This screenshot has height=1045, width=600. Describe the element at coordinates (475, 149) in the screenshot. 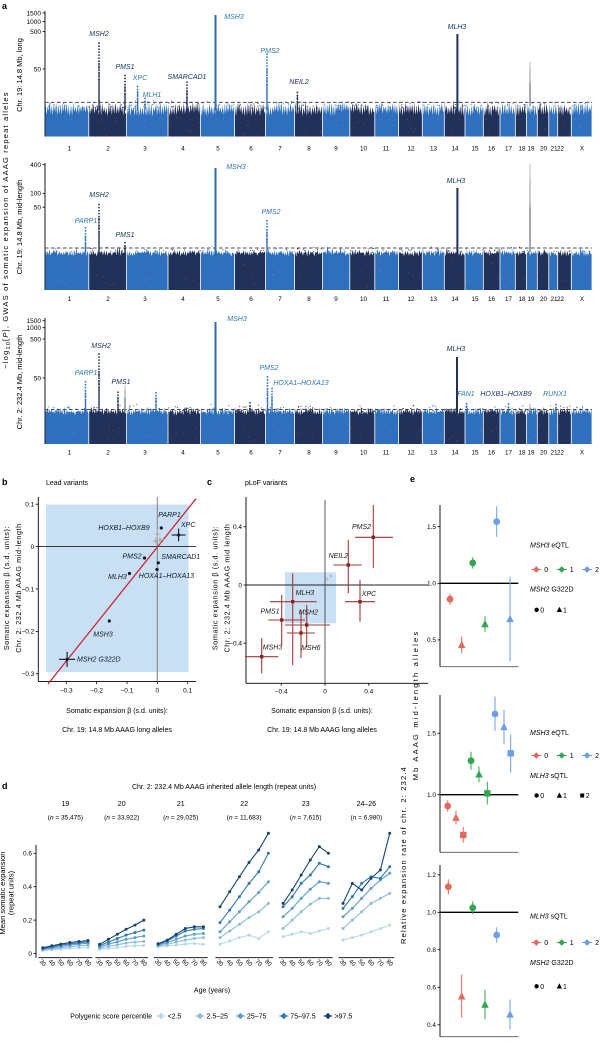

I see `svg-text: 15` at that location.